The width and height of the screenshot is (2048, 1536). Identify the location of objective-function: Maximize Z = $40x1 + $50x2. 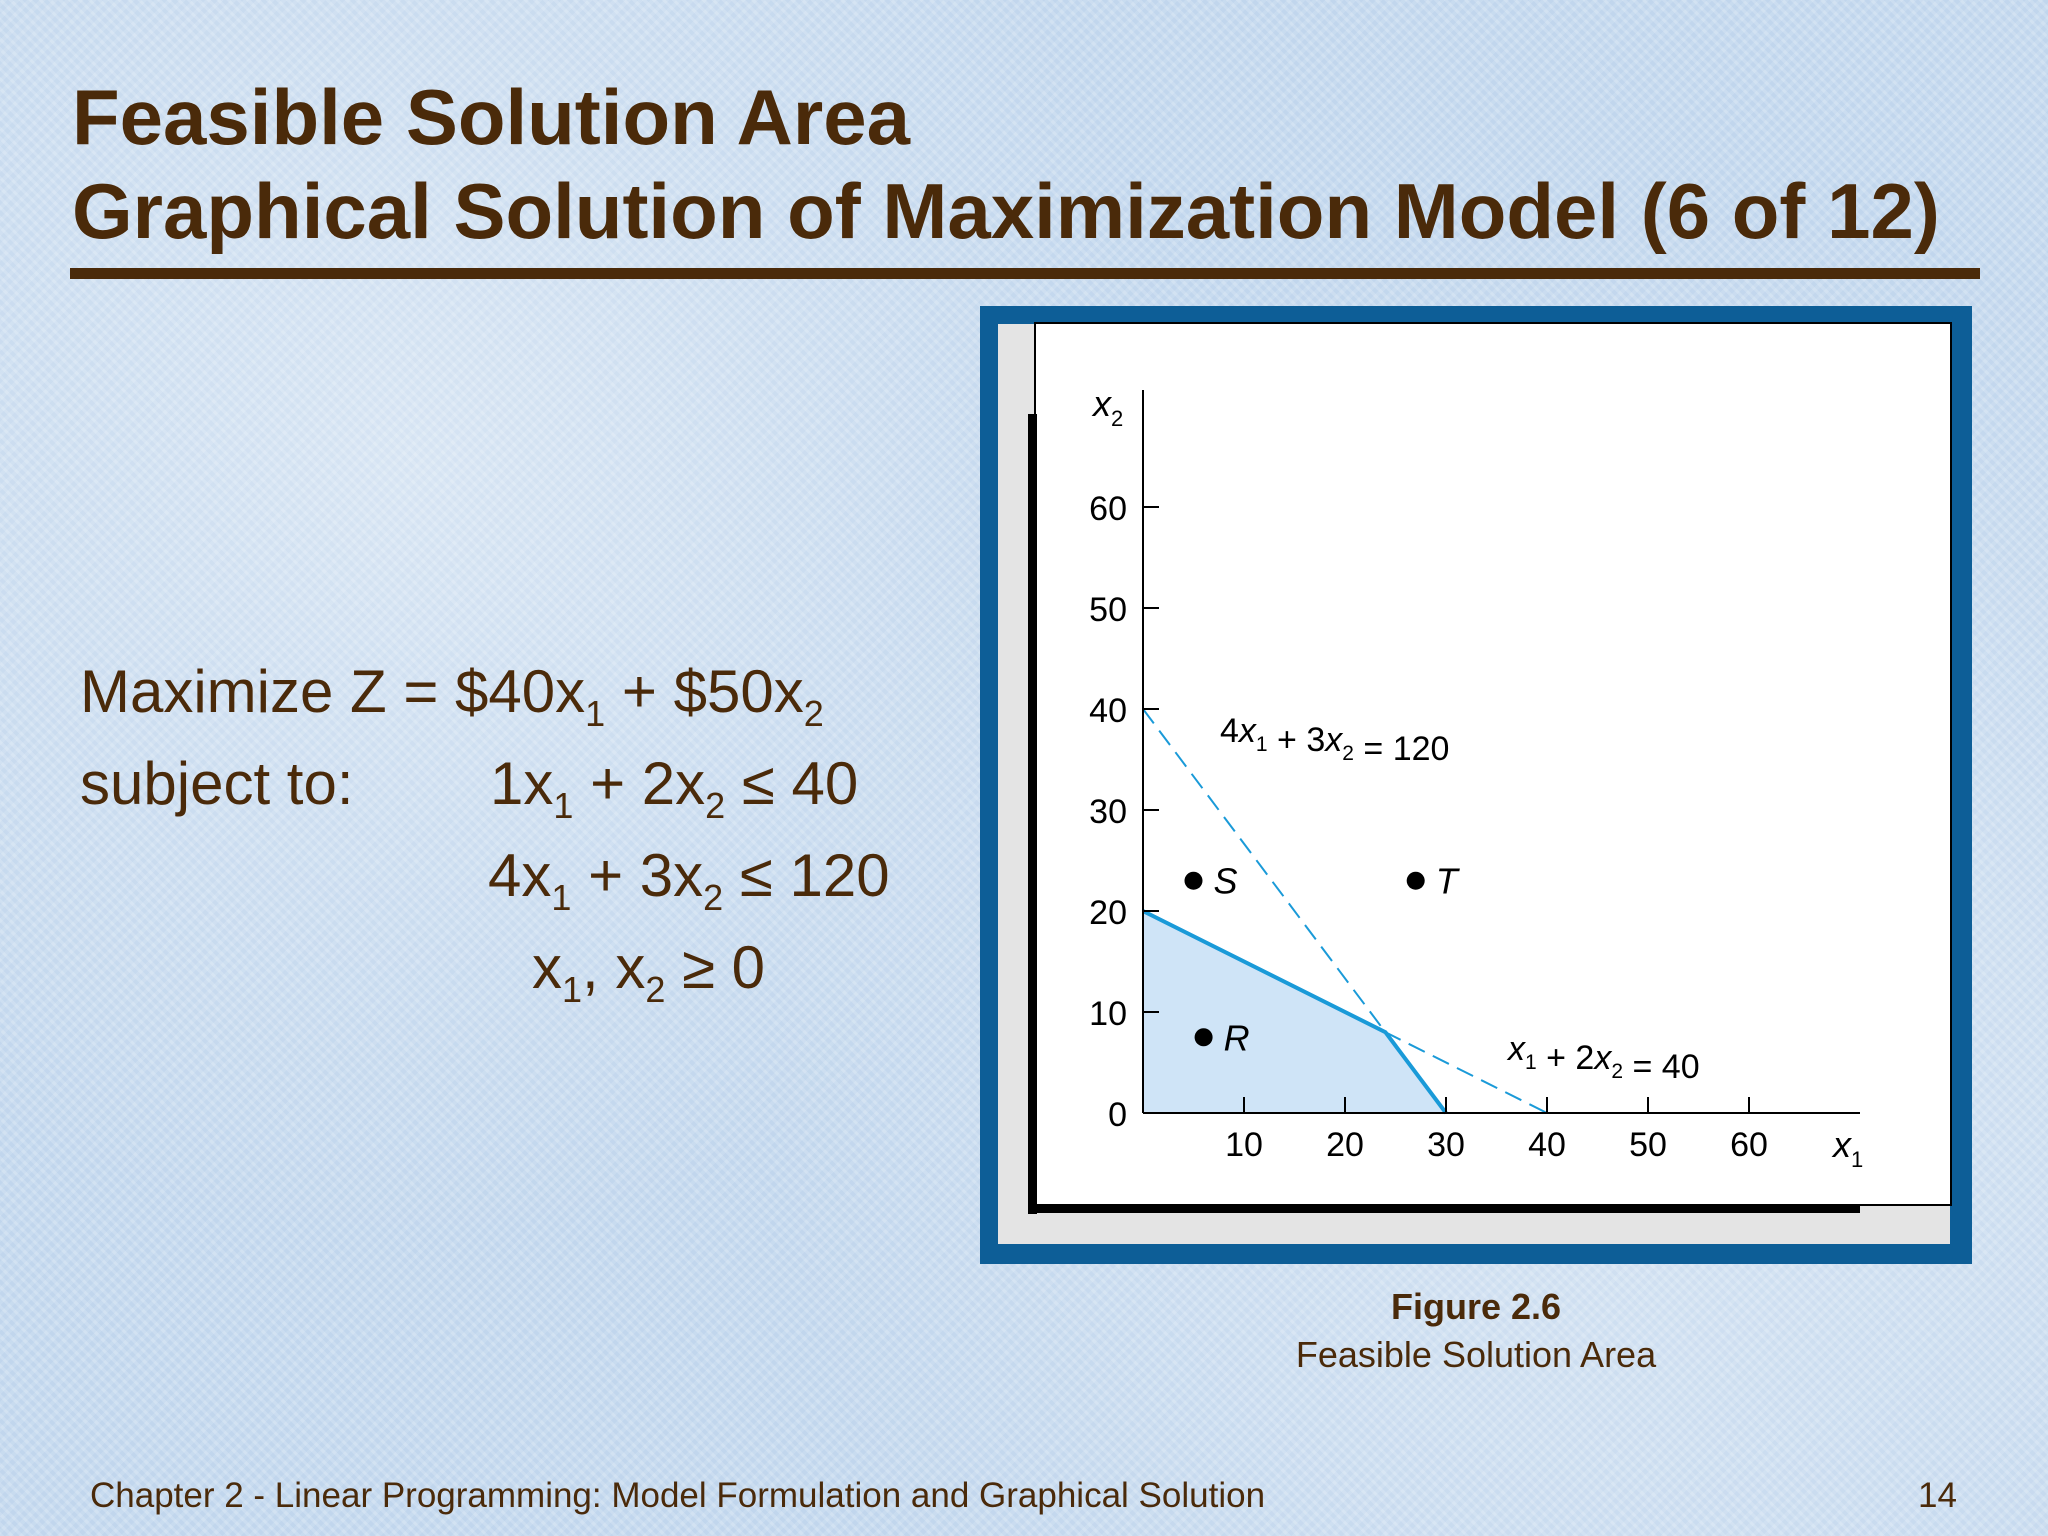
(452, 696).